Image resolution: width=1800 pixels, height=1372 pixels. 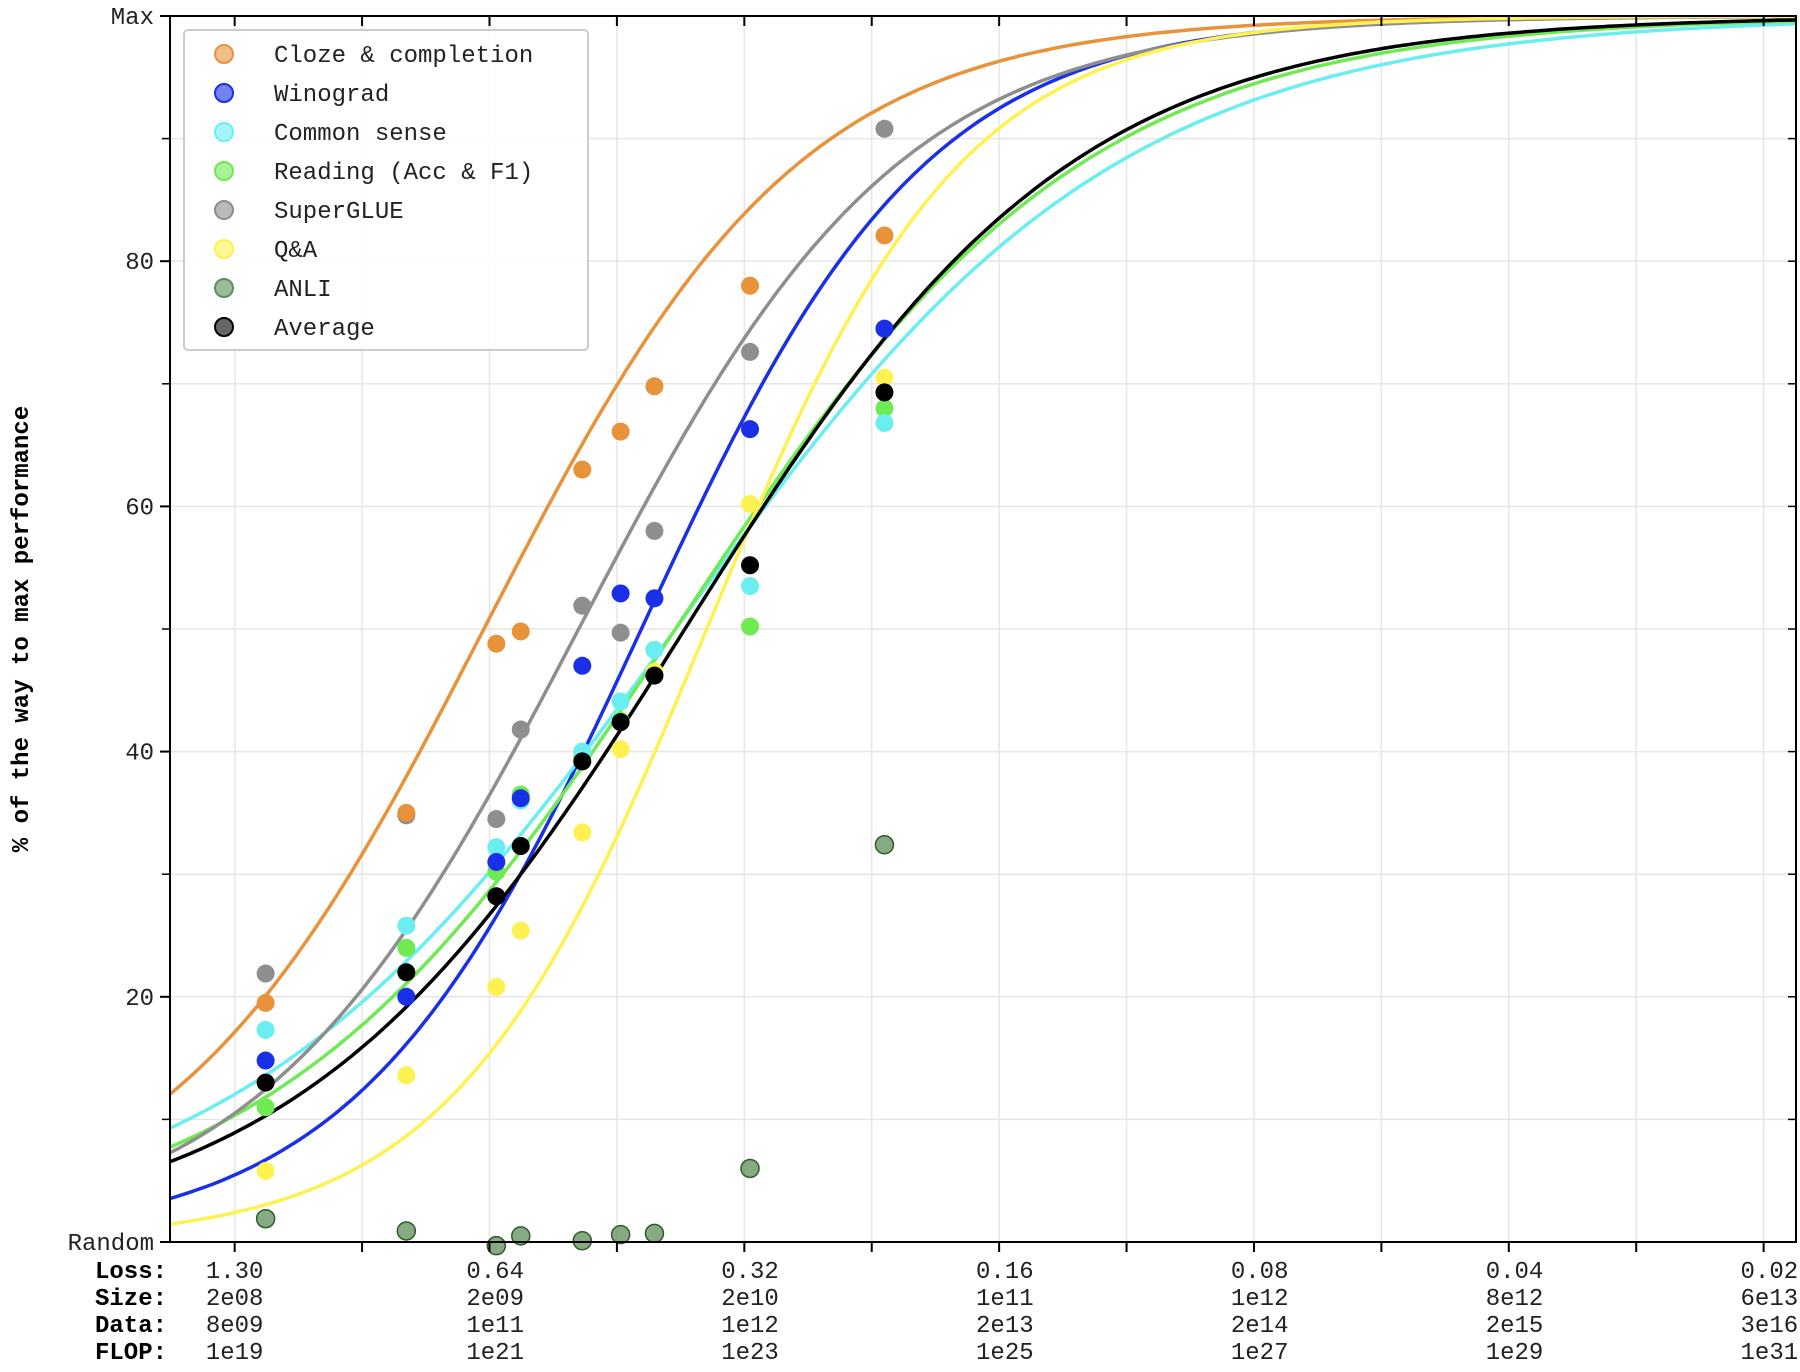 I want to click on x-tick-label: 8e12, so click(x=1515, y=1299).